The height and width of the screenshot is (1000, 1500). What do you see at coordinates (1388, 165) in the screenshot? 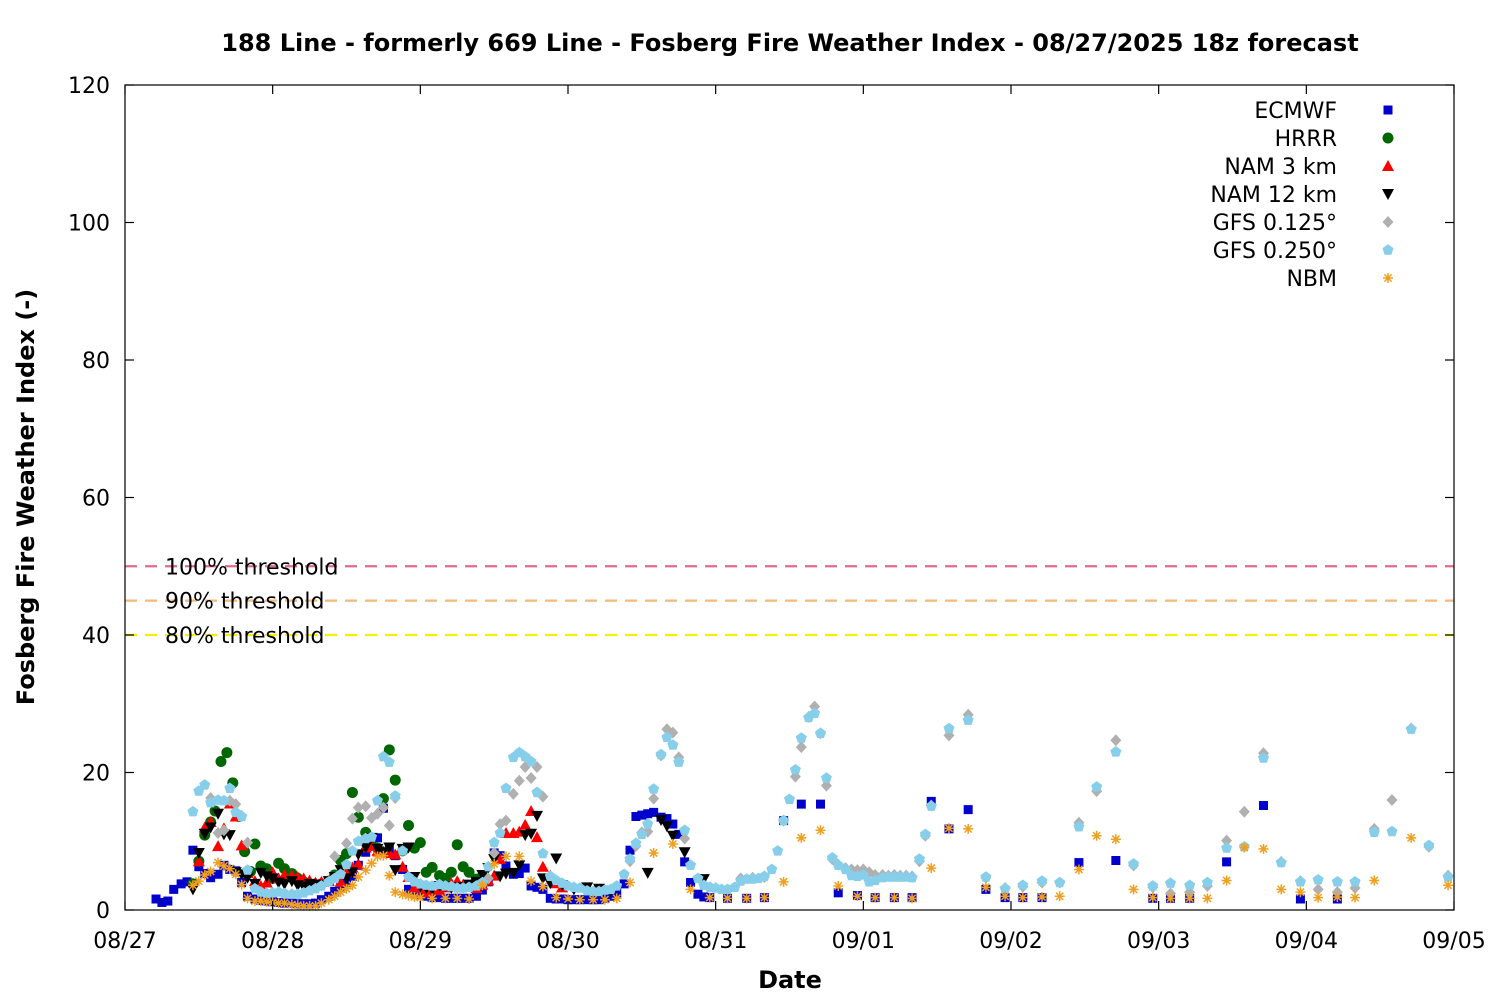
I see `legend-marker-nam-3-km` at bounding box center [1388, 165].